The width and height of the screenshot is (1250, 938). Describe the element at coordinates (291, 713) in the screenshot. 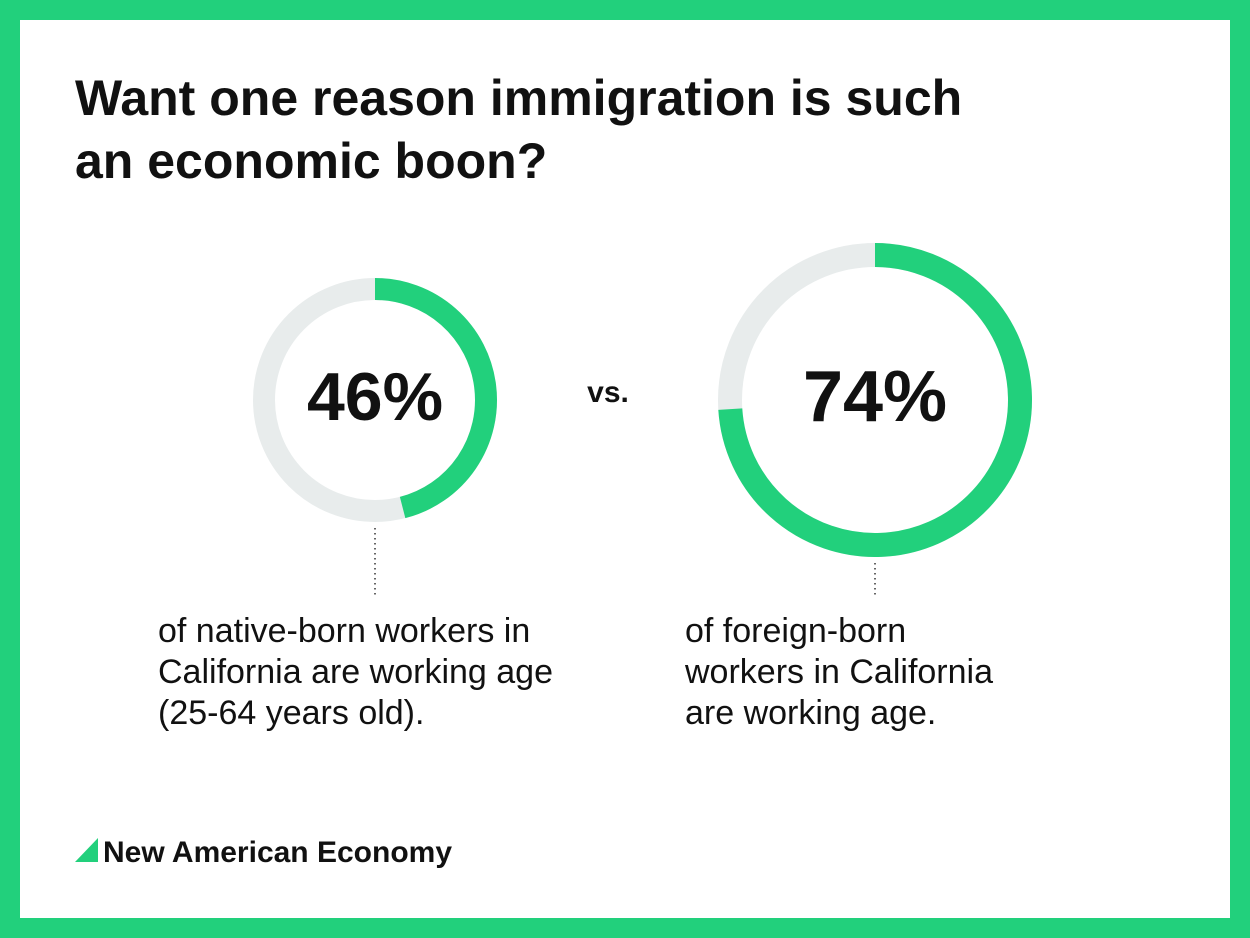

I see `caption-line: (25-64 years old).` at that location.